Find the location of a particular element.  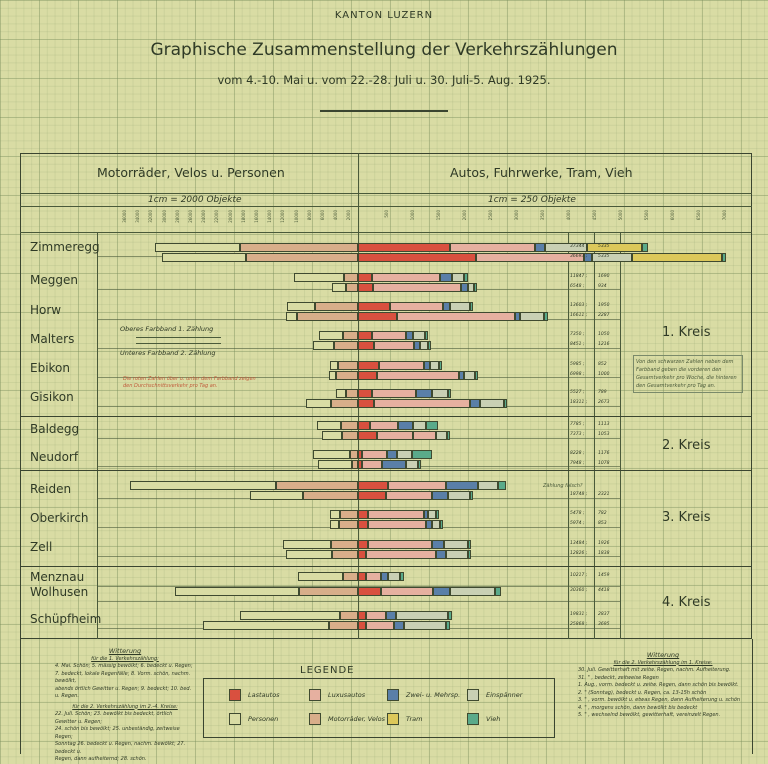

daily-total: 789 is located at coordinates (602, 392).